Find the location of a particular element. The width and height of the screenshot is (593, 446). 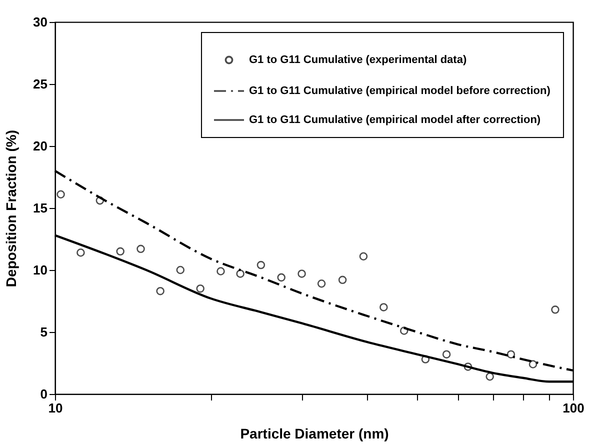

y-tick-label: 15 is located at coordinates (40, 208).